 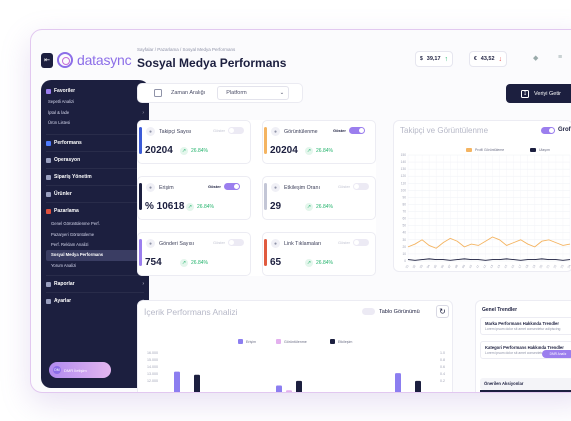 What do you see at coordinates (525, 384) in the screenshot?
I see `suggested-actions: Önerilen Aksiyonlar` at bounding box center [525, 384].